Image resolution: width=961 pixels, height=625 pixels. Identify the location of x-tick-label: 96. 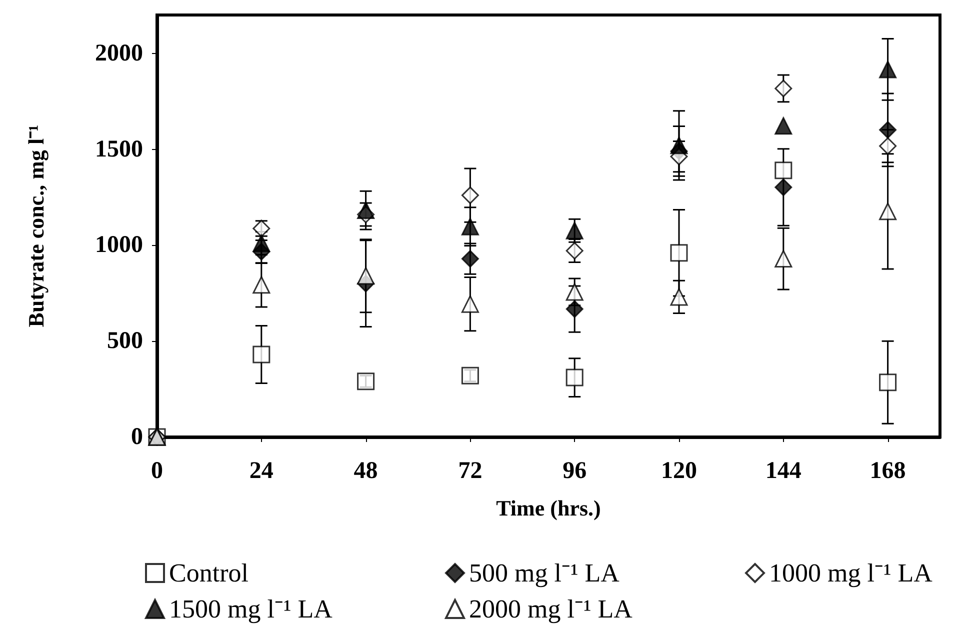
(574, 471).